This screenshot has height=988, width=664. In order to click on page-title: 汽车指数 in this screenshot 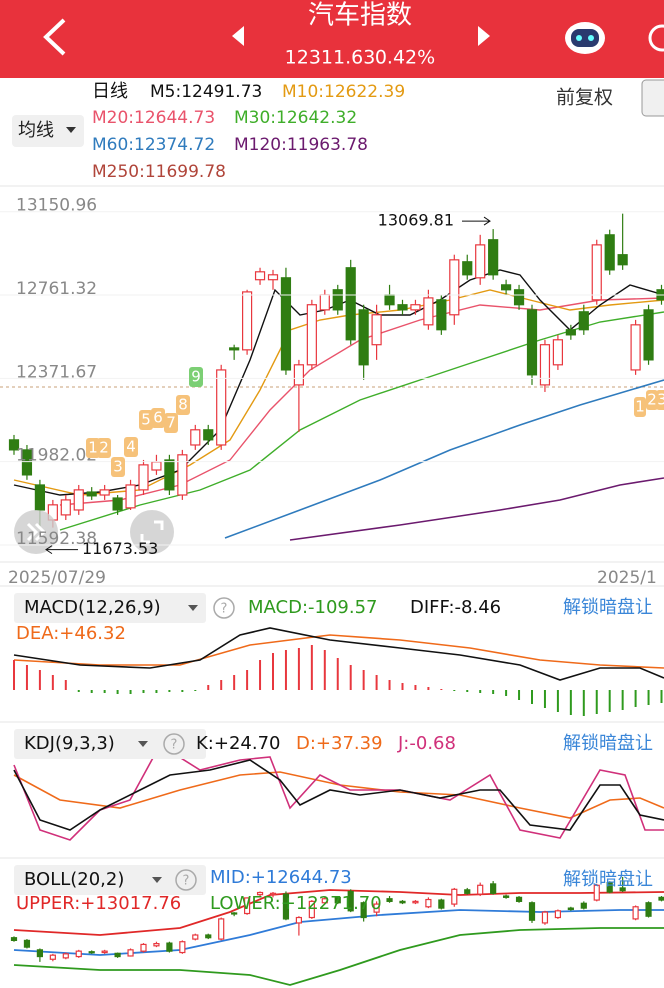, I will do `click(360, 16)`.